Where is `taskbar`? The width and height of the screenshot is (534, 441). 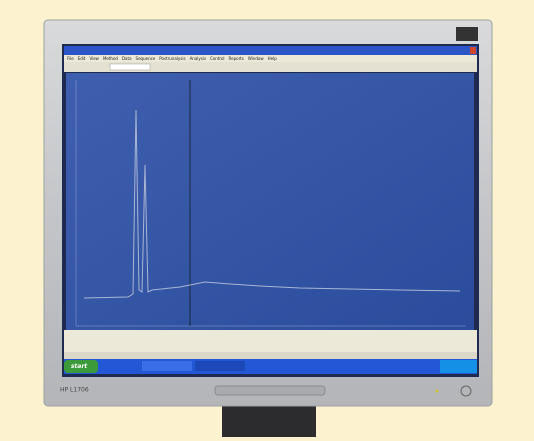 taskbar is located at coordinates (270, 366).